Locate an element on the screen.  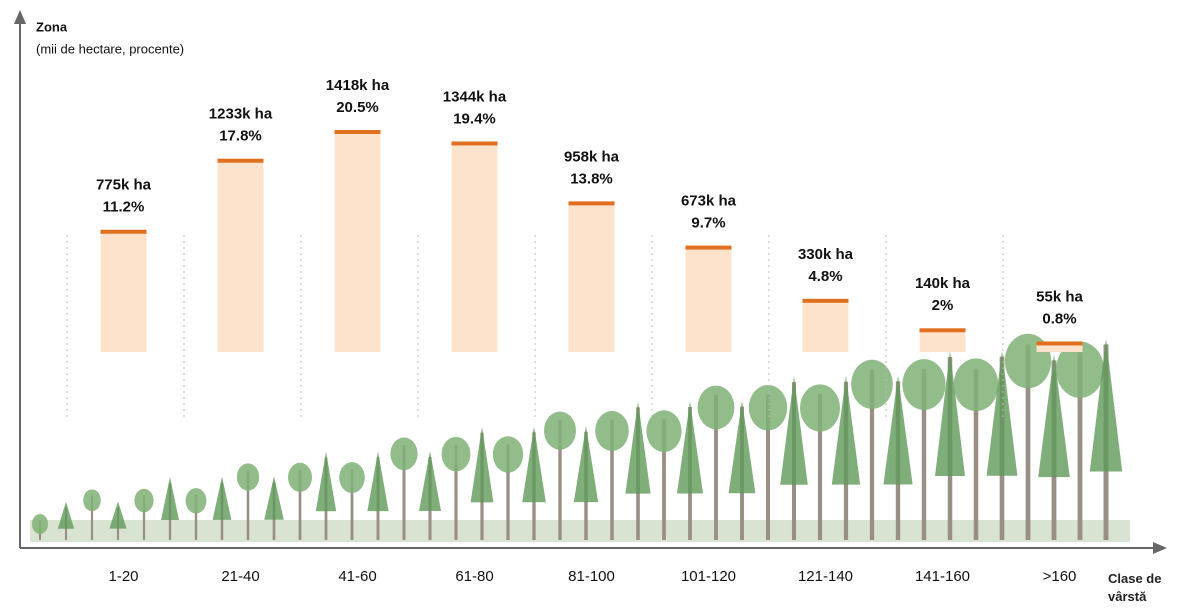
percentage-label: 4.8% is located at coordinates (825, 276).